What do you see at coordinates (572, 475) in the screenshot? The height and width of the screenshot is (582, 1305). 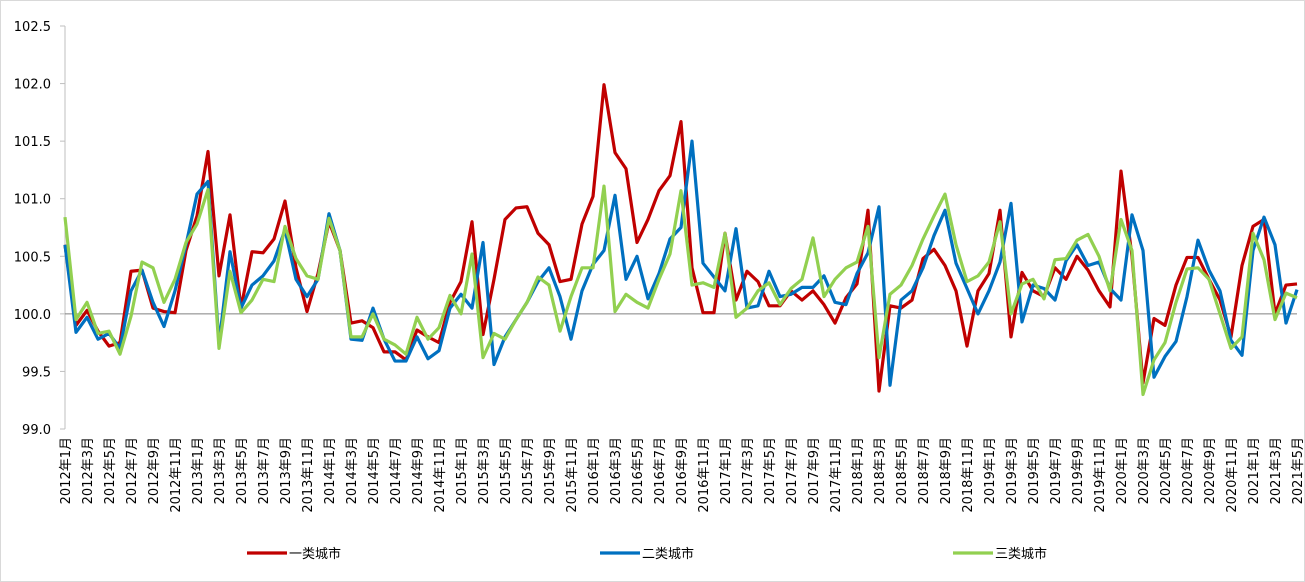 I see `x-tick-label: 2015年11月` at bounding box center [572, 475].